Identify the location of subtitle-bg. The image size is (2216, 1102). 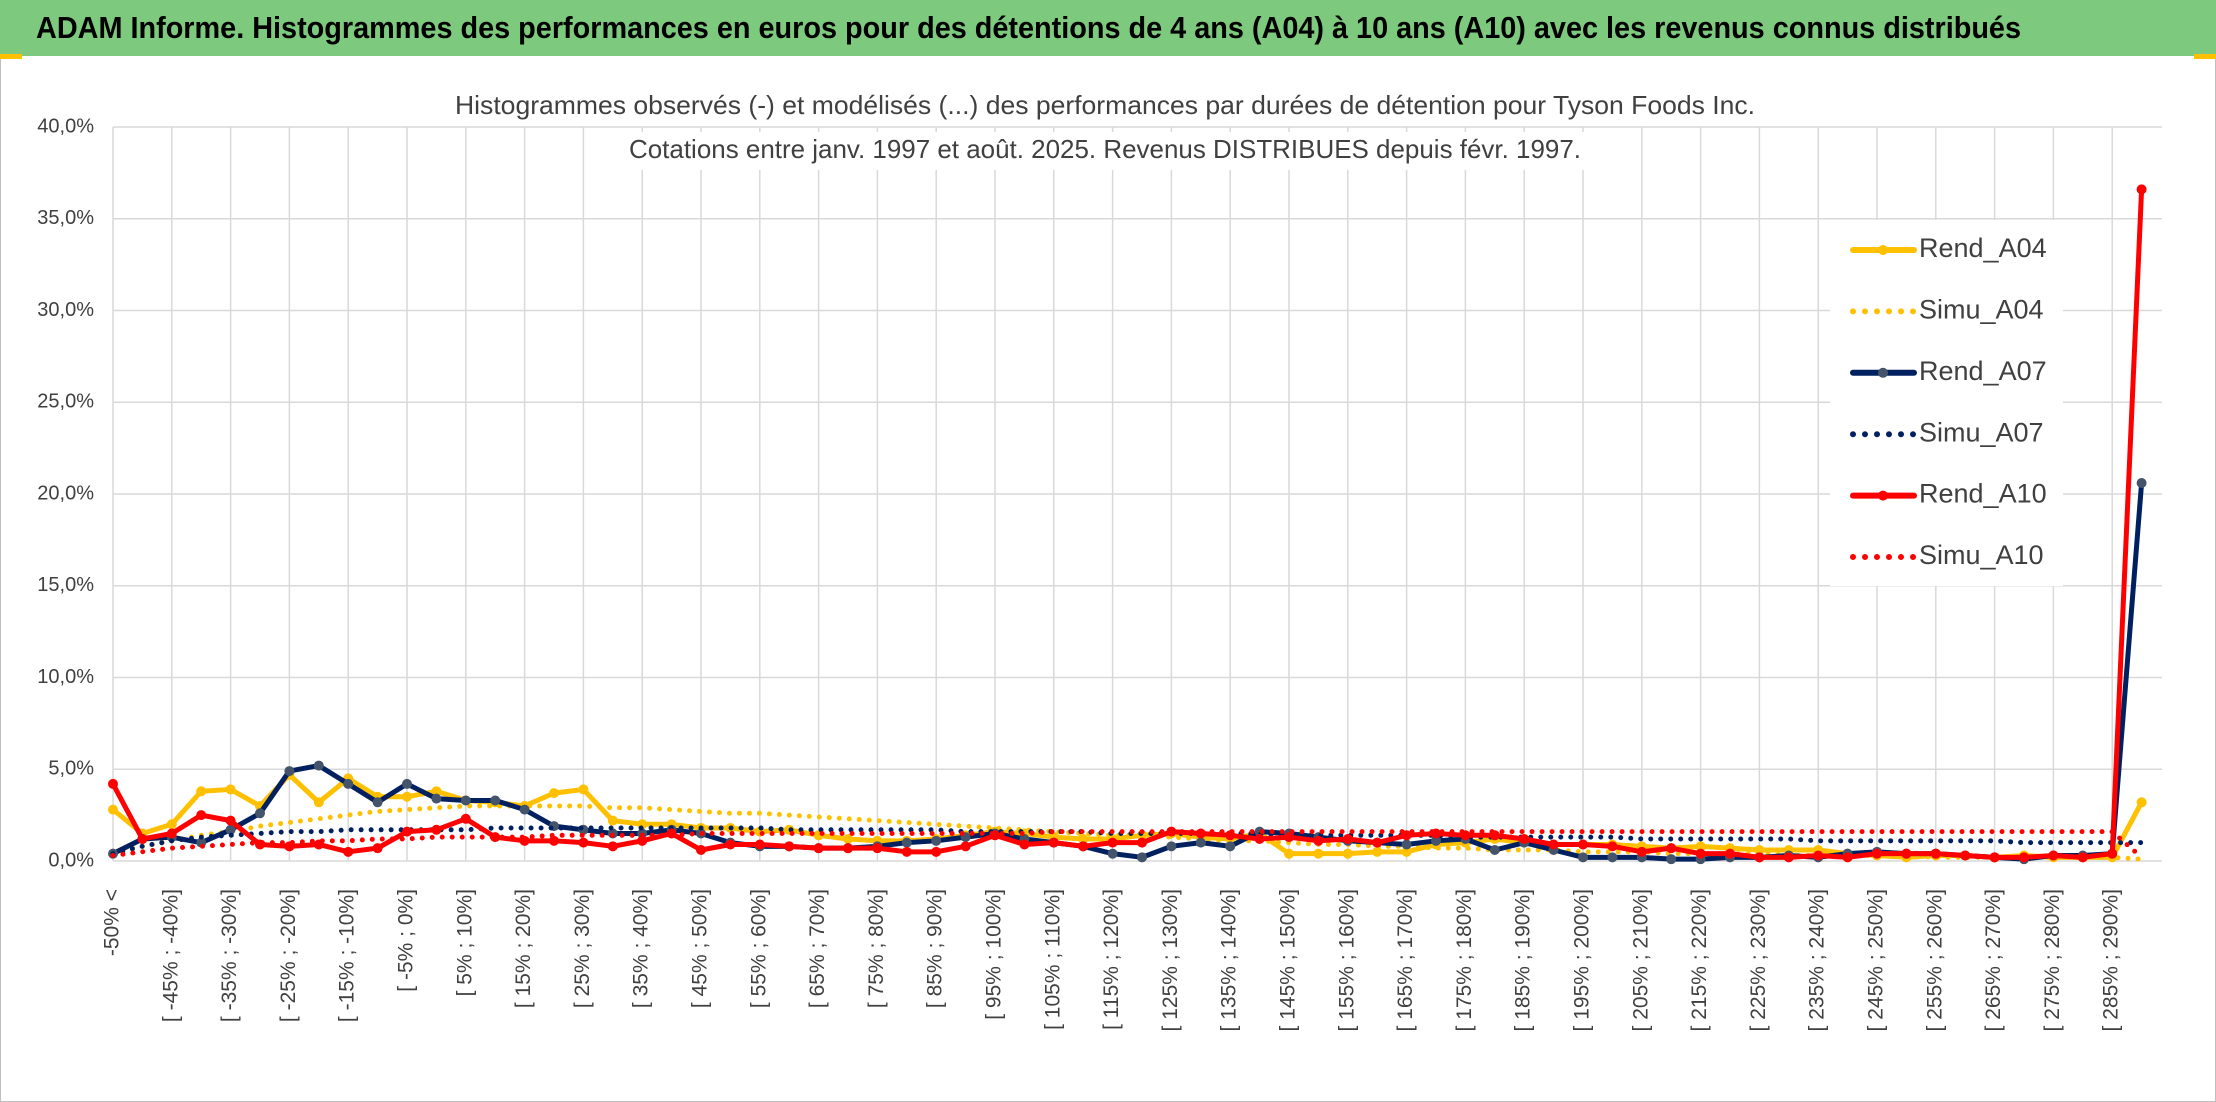
(1105, 151).